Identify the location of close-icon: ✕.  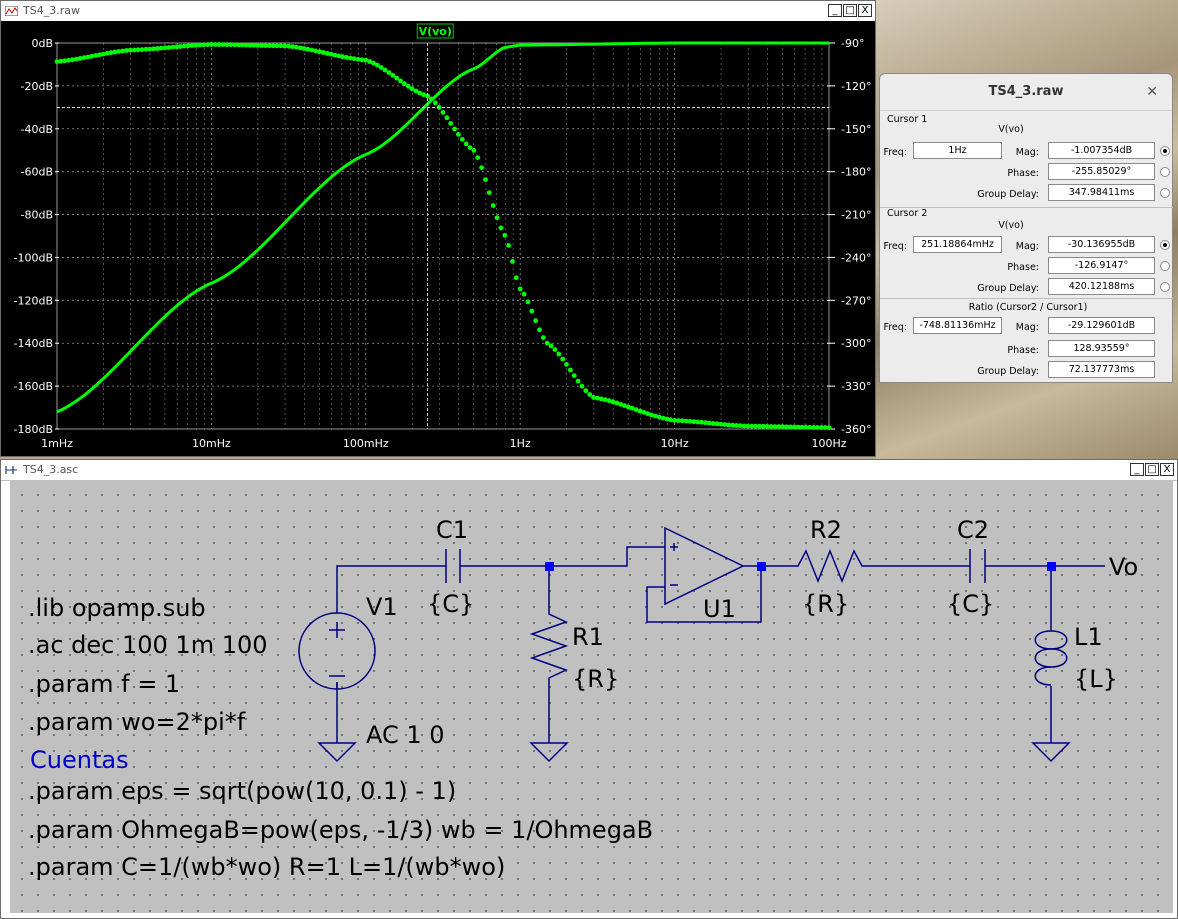
(1152, 92).